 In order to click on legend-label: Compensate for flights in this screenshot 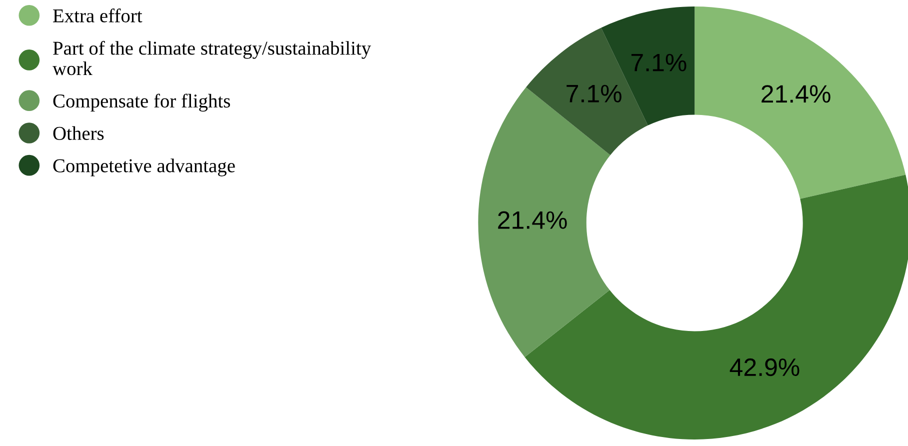, I will do `click(141, 103)`.